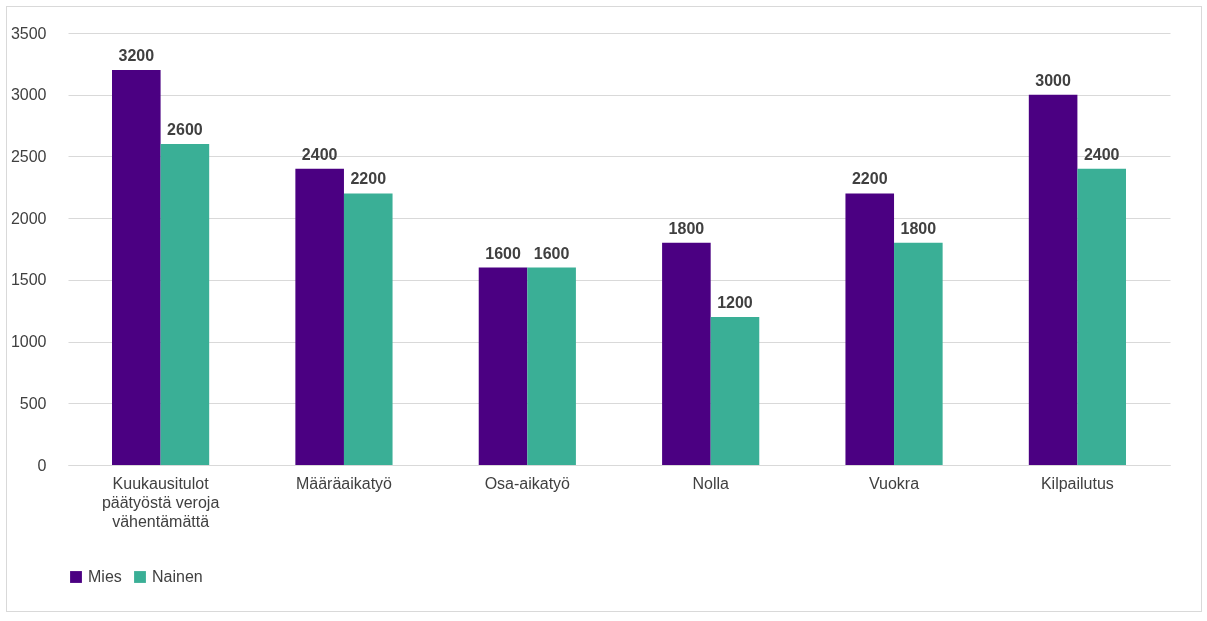 The image size is (1207, 621). Describe the element at coordinates (28, 342) in the screenshot. I see `y-tick-label: 1000` at that location.